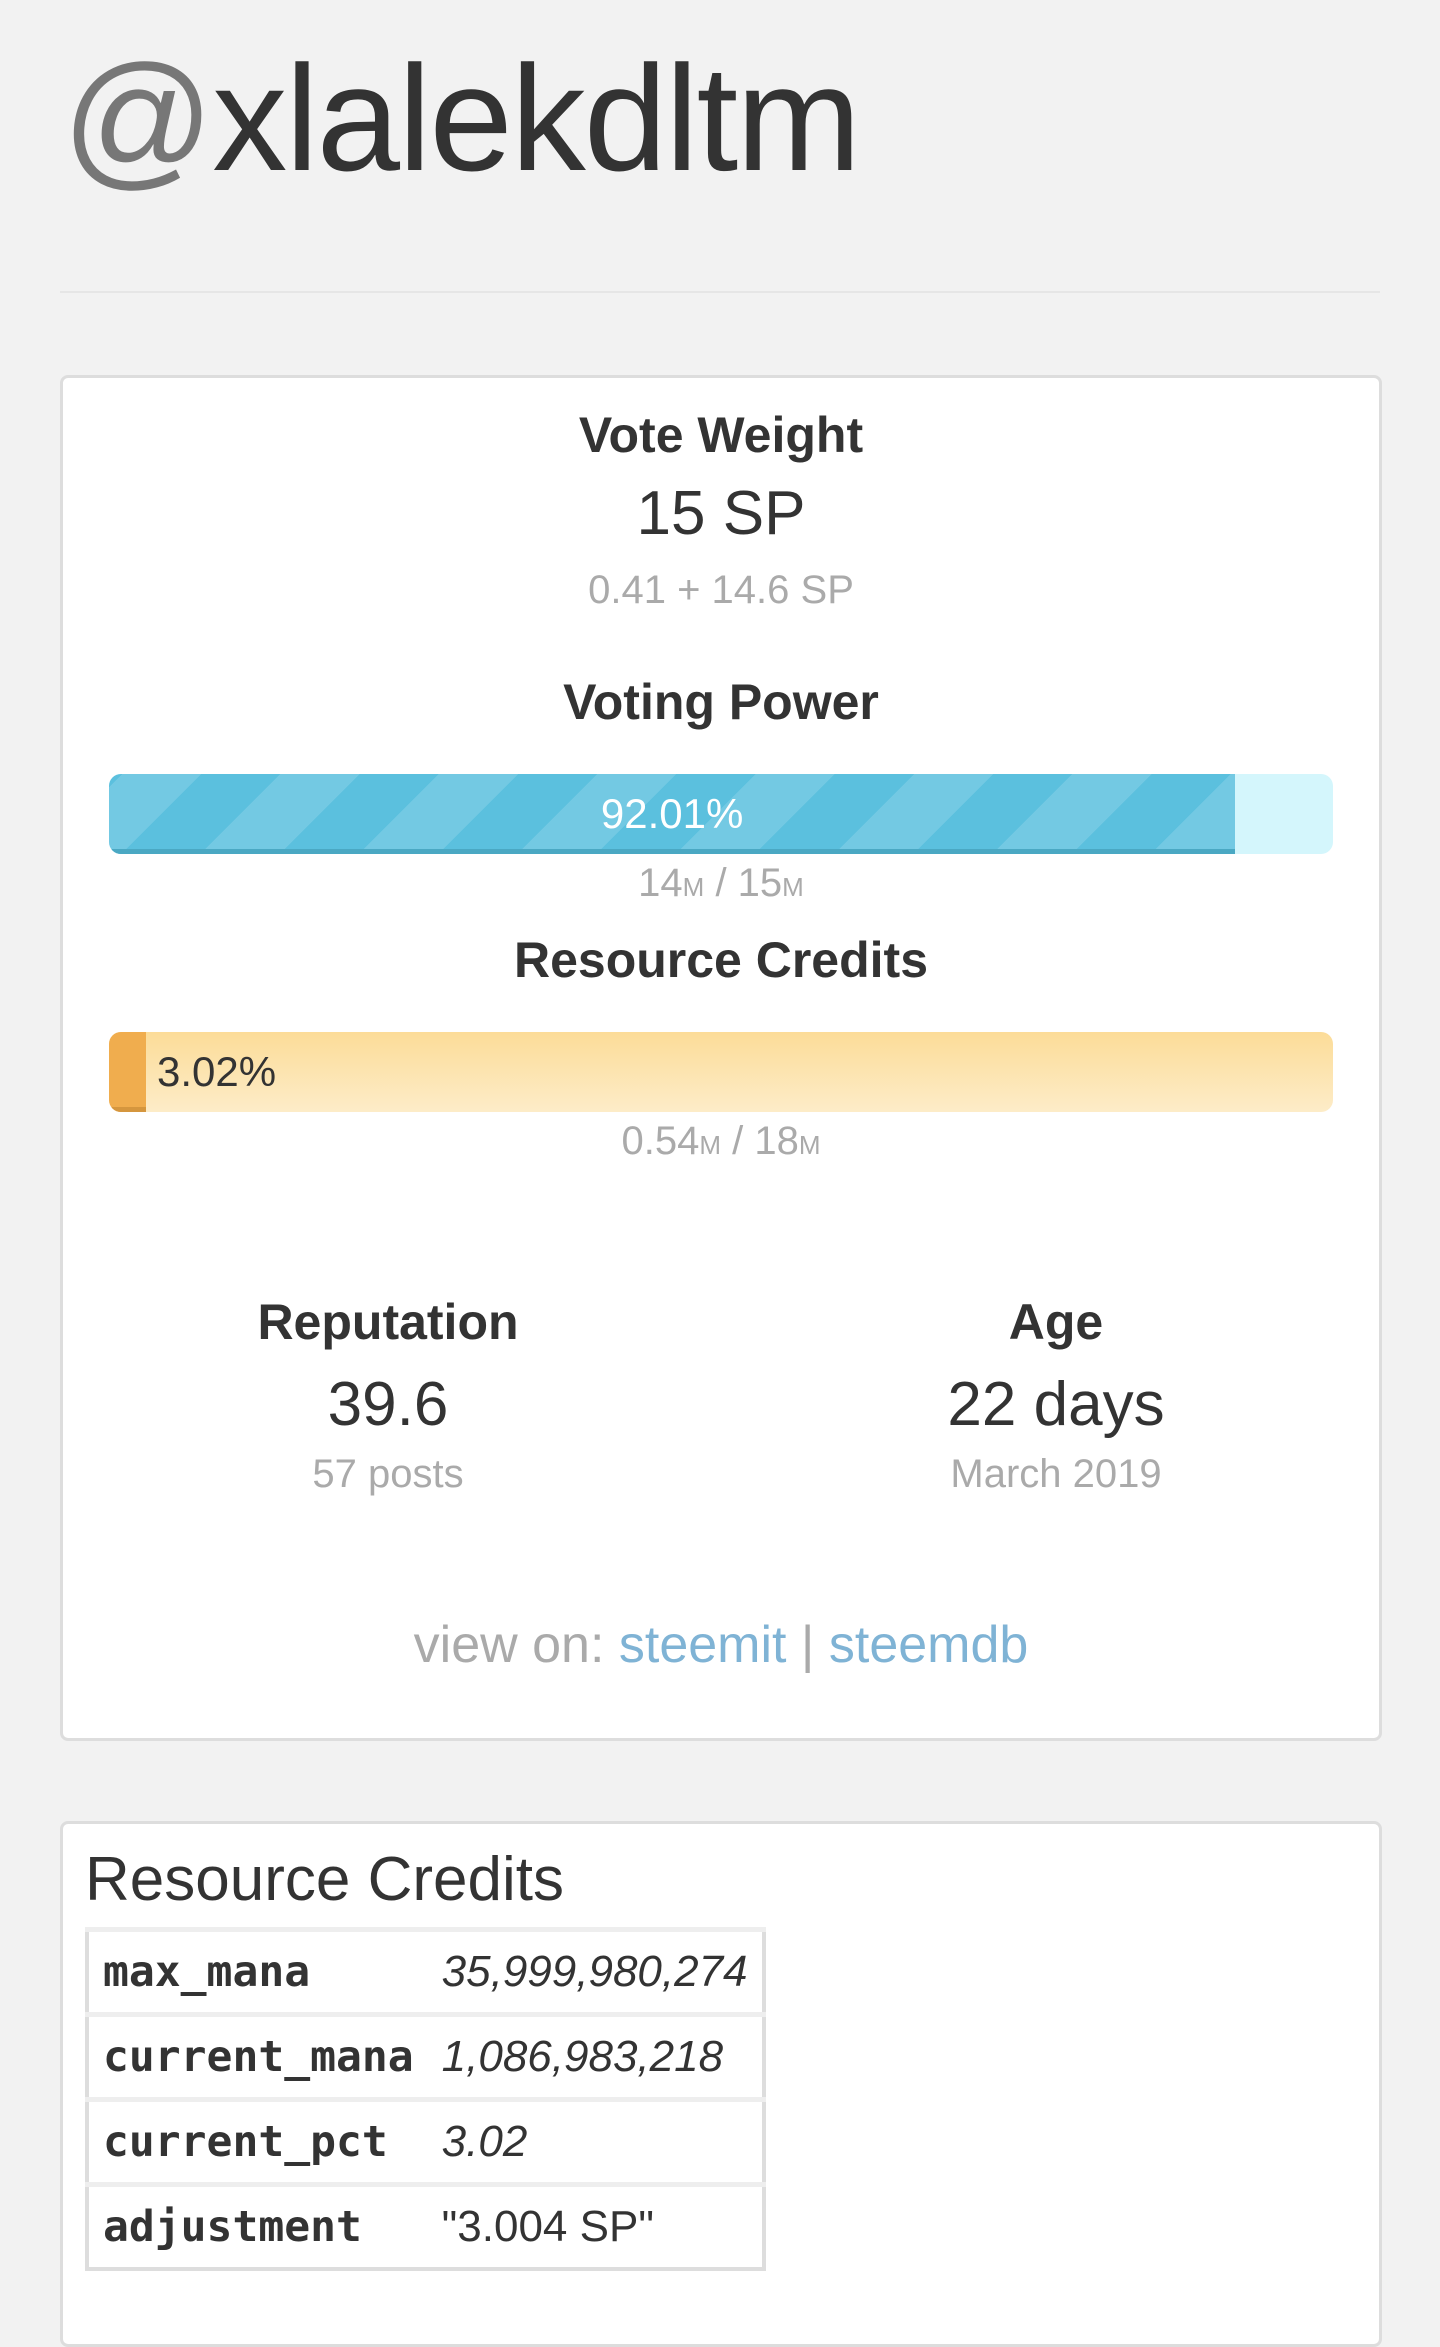 This screenshot has width=1440, height=2347. What do you see at coordinates (721, 1072) in the screenshot?
I see `resource-credits-bar: 3.02%` at bounding box center [721, 1072].